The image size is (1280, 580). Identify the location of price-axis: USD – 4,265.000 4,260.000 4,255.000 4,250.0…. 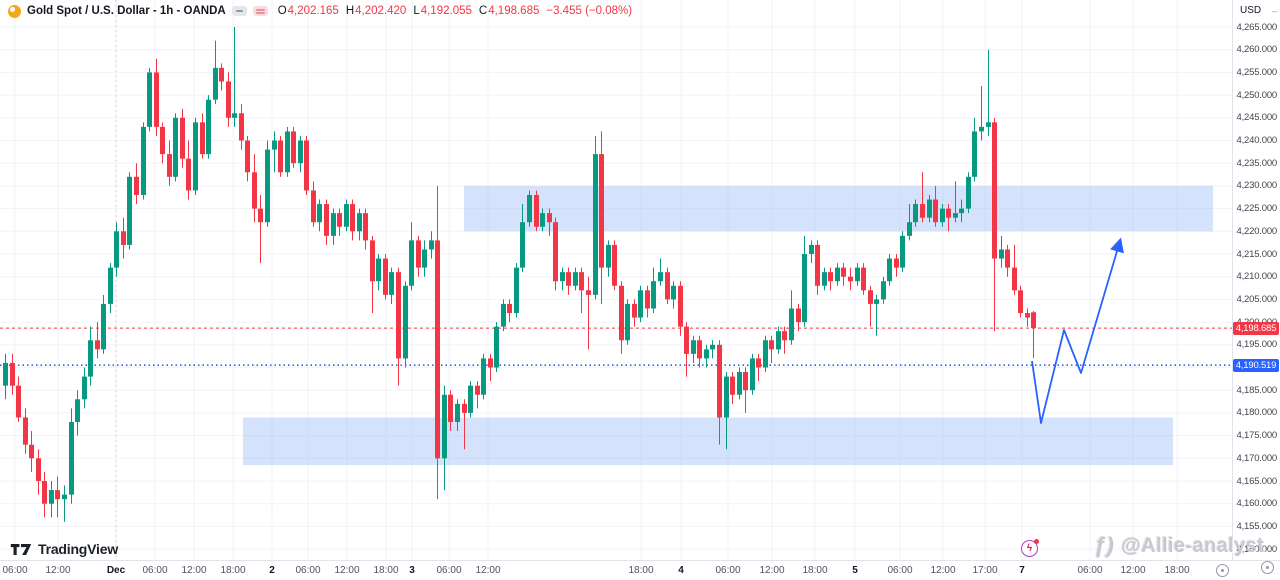
(1256, 280).